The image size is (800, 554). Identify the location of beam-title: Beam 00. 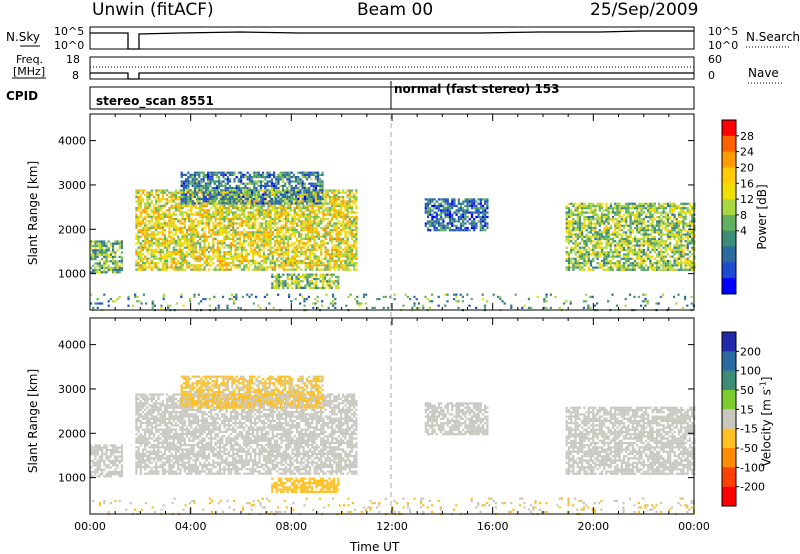
(395, 10).